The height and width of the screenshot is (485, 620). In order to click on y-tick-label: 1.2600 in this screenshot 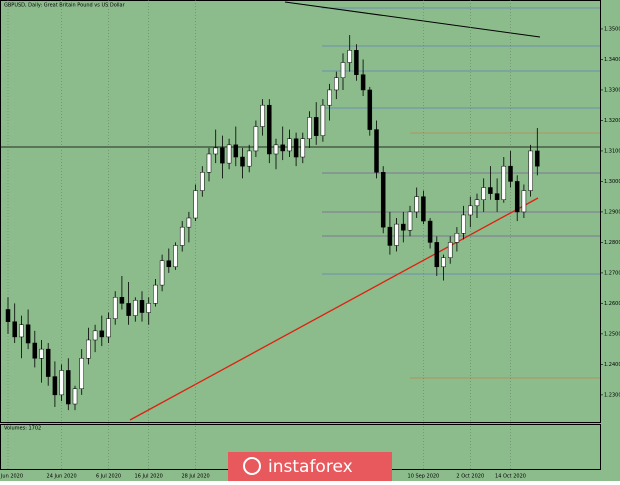, I will do `click(612, 304)`.